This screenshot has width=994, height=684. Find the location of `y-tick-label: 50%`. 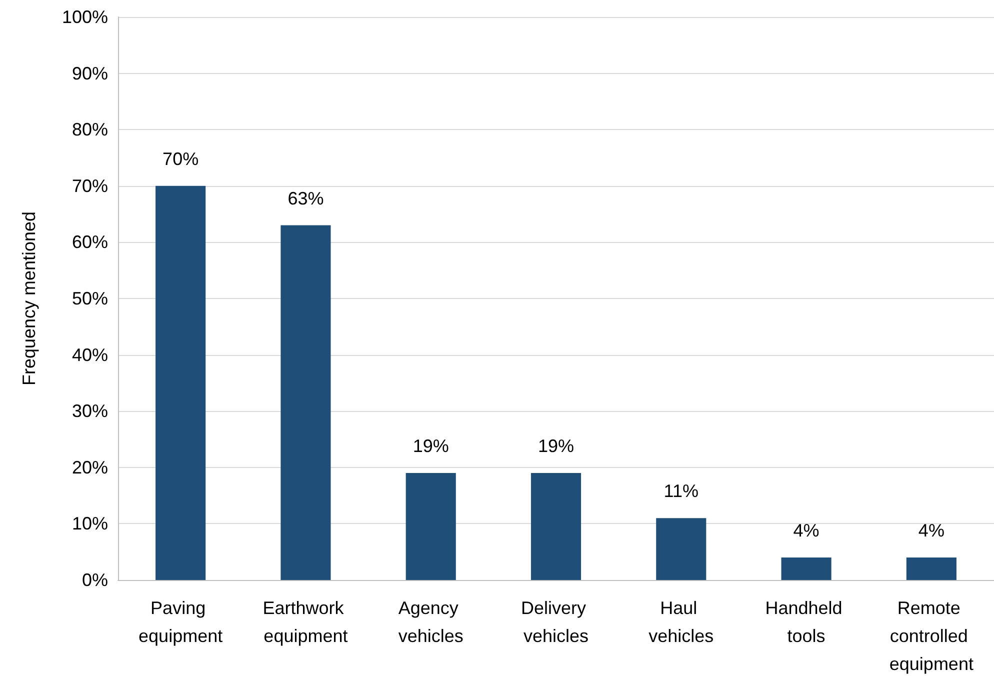

y-tick-label: 50% is located at coordinates (90, 298).